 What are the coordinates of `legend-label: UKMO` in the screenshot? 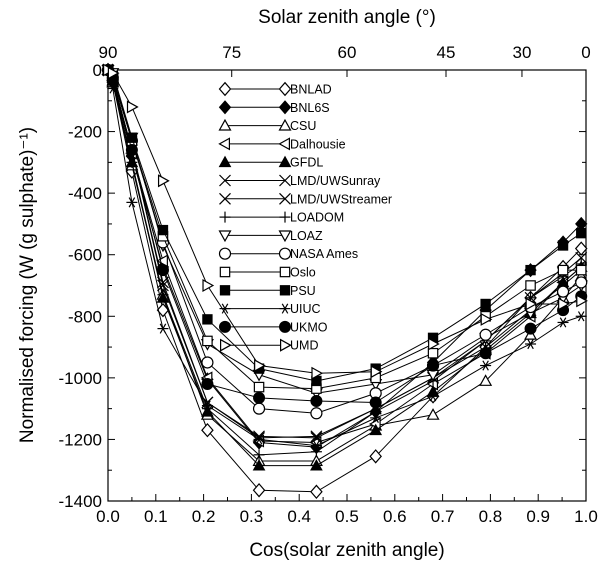 It's located at (309, 327).